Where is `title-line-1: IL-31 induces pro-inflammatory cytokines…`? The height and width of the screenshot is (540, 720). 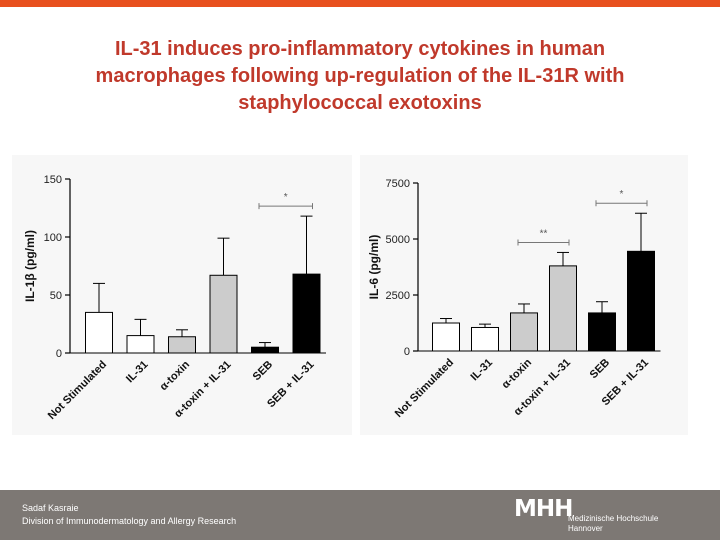
title-line-1: IL-31 induces pro-inflammatory cytokines… is located at coordinates (360, 49).